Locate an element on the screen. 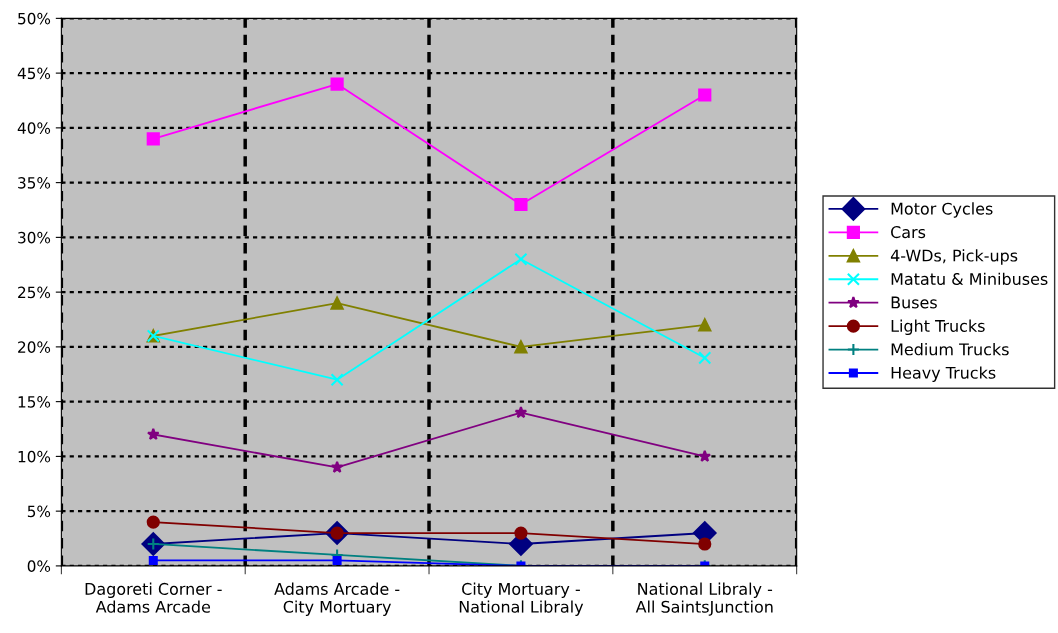  x-tick-label: National Libraly - All SaintsJunction is located at coordinates (704, 599).